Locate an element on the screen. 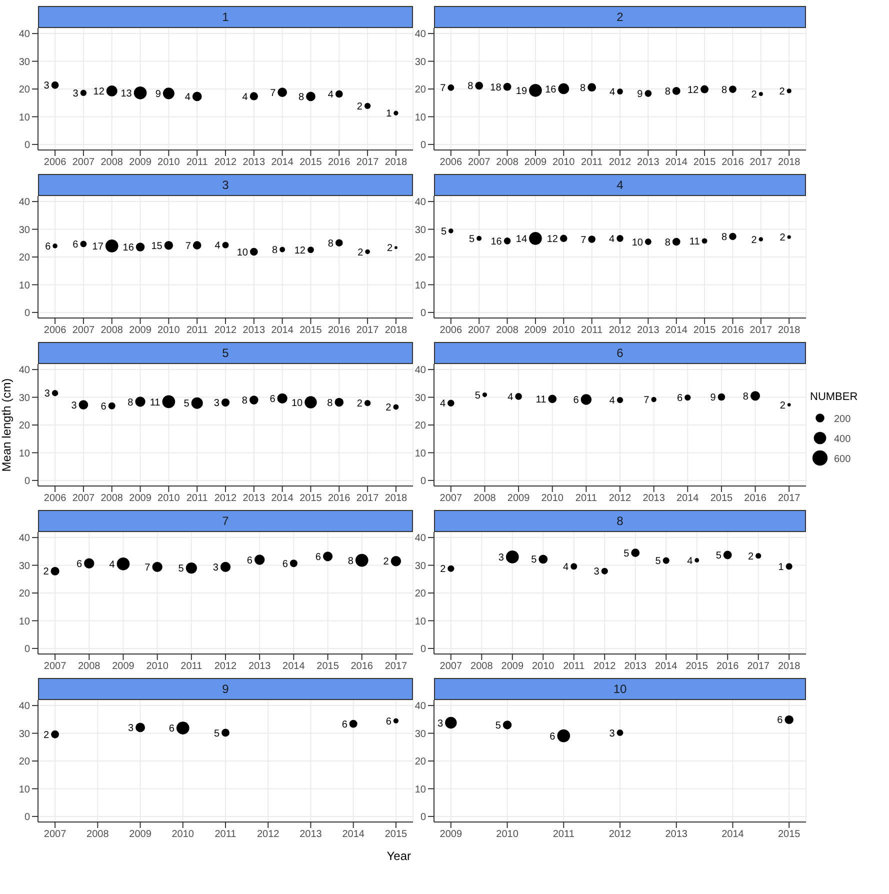 Image resolution: width=889 pixels, height=894 pixels. legend-title: NUMBER is located at coordinates (834, 397).